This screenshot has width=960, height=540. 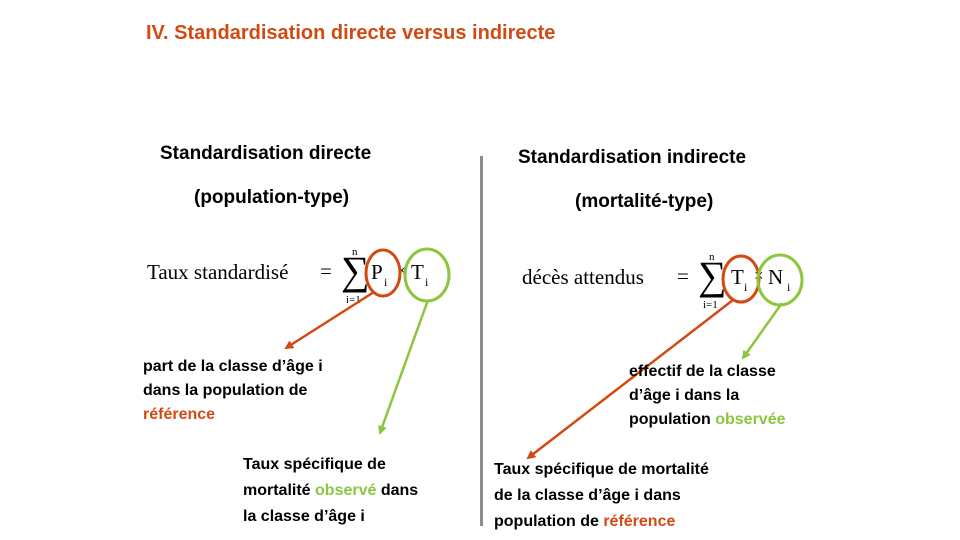 I want to click on left-sum-upper: n, so click(x=355, y=252).